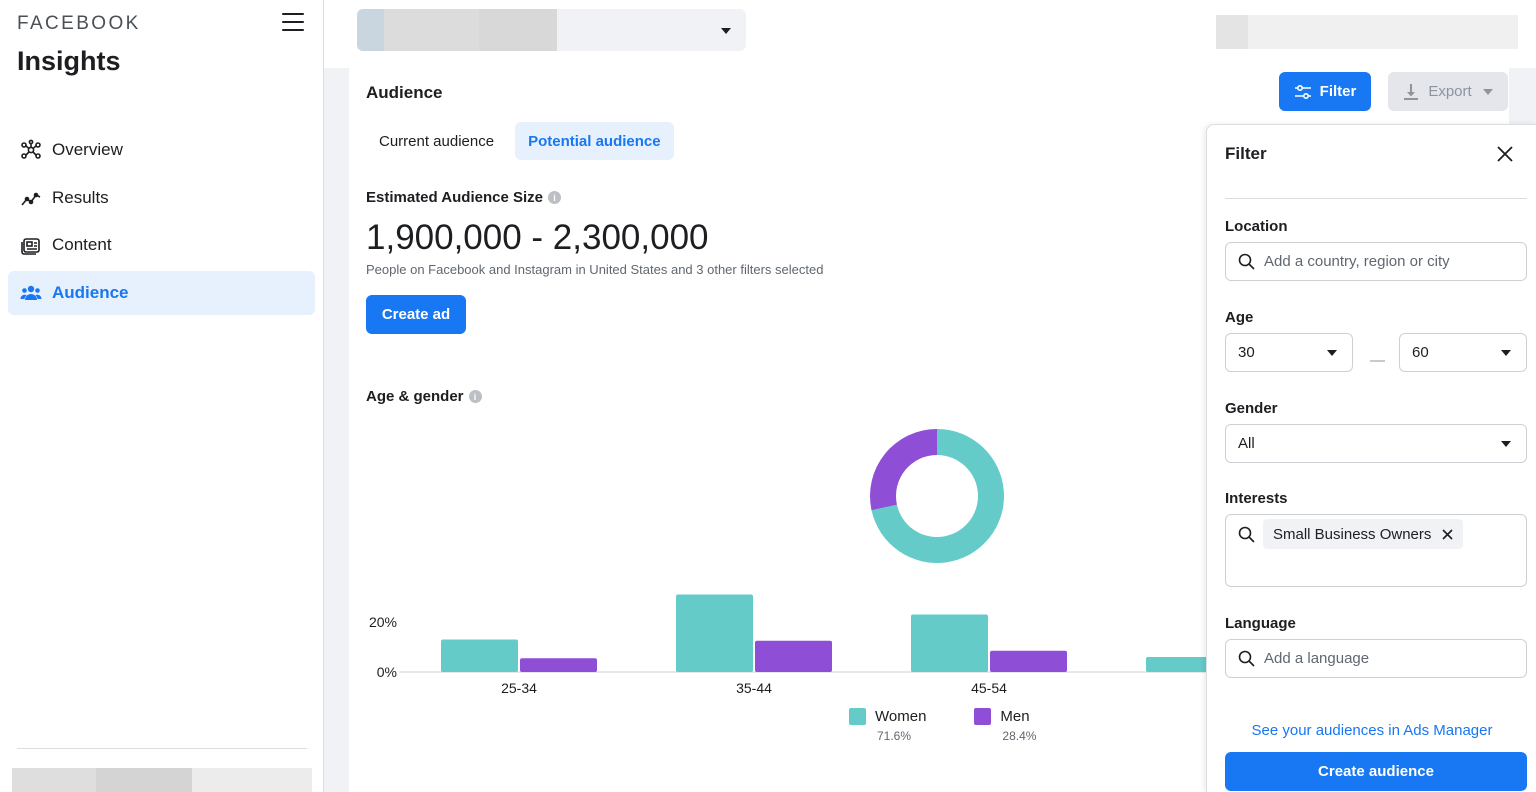 Image resolution: width=1536 pixels, height=792 pixels. What do you see at coordinates (966, 725) in the screenshot?
I see `chart-legend: Women 71.6% Men 28.4%` at bounding box center [966, 725].